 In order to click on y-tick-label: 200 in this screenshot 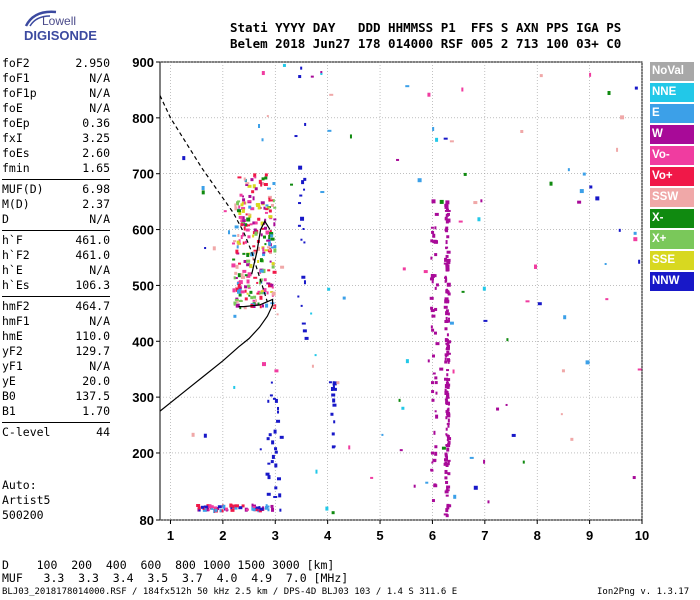, I will do `click(143, 453)`.